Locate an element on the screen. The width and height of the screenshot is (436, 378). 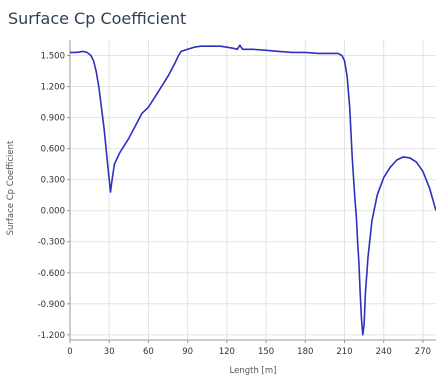
x-tick-label: 270 is located at coordinates (423, 352).